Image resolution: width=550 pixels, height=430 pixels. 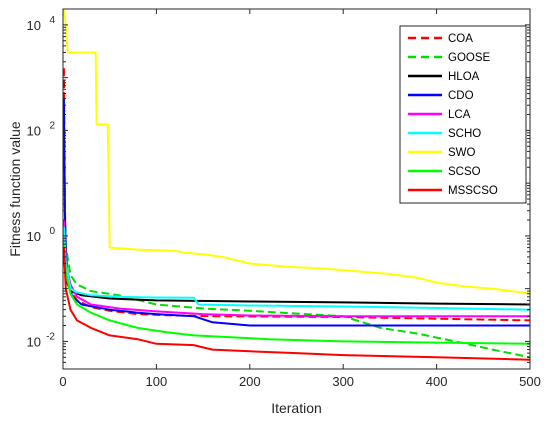 What do you see at coordinates (52, 125) in the screenshot?
I see `y-tick-exponent: 2` at bounding box center [52, 125].